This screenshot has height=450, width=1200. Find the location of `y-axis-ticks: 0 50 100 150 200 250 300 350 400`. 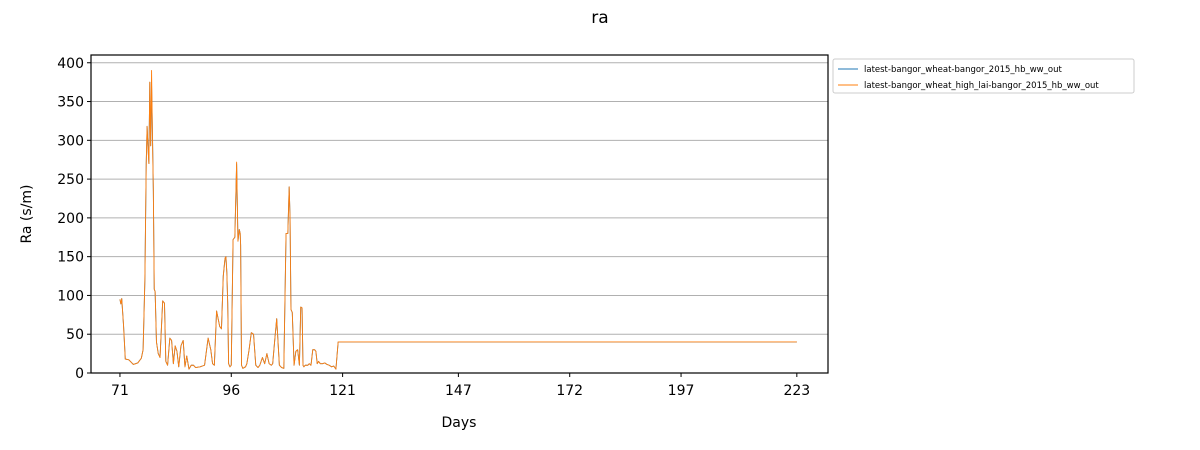

y-axis-ticks: 0 50 100 150 200 250 300 350 400 is located at coordinates (74, 219).